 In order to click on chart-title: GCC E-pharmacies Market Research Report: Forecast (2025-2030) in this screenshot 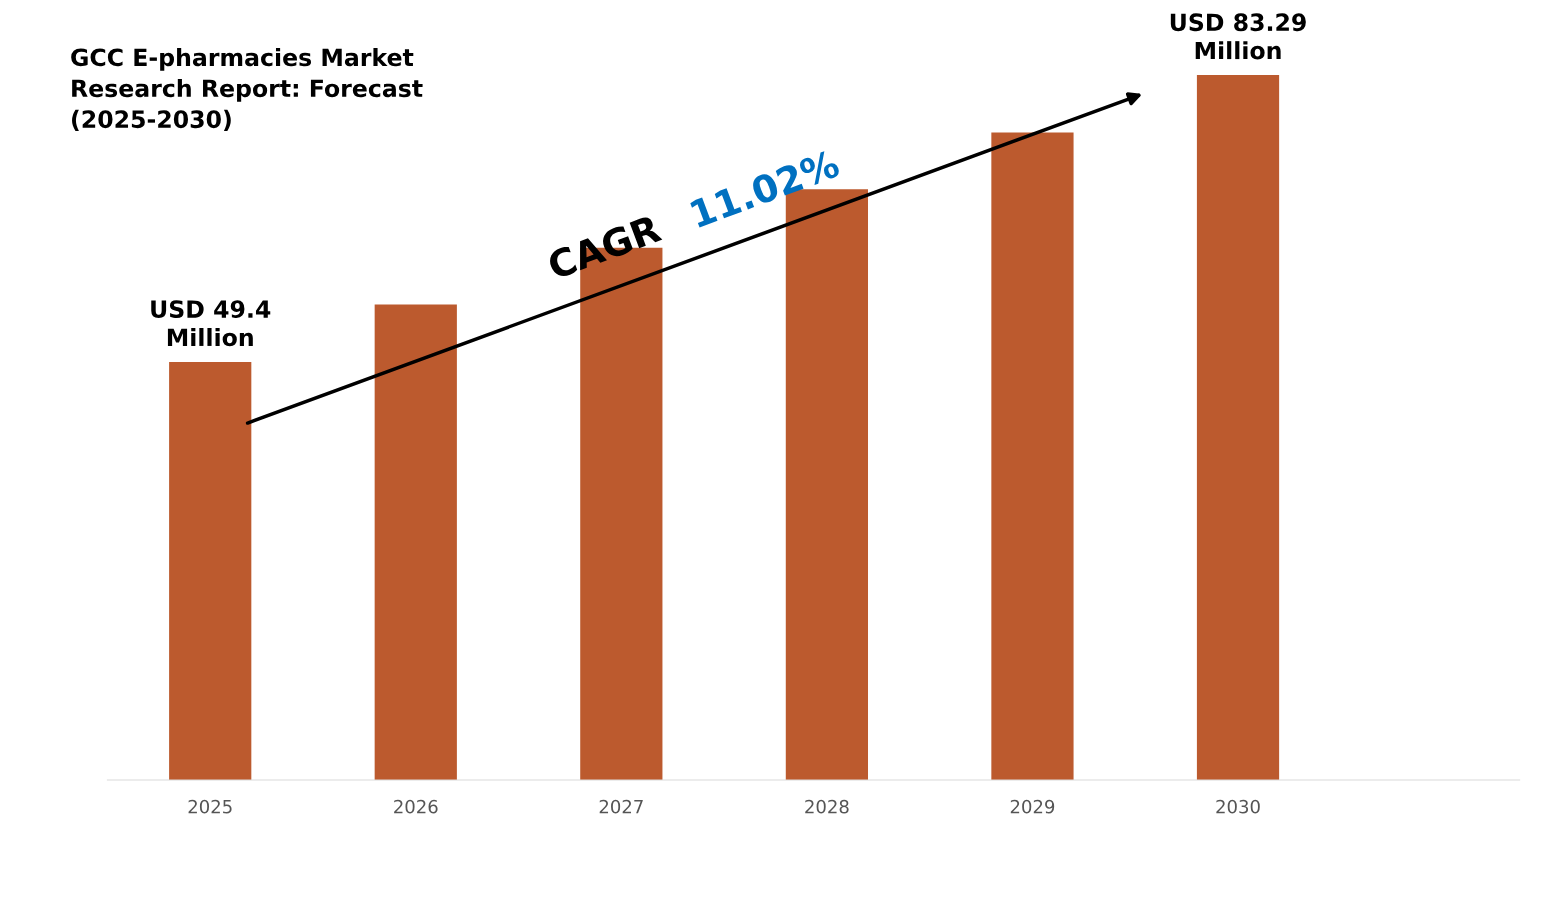, I will do `click(247, 89)`.